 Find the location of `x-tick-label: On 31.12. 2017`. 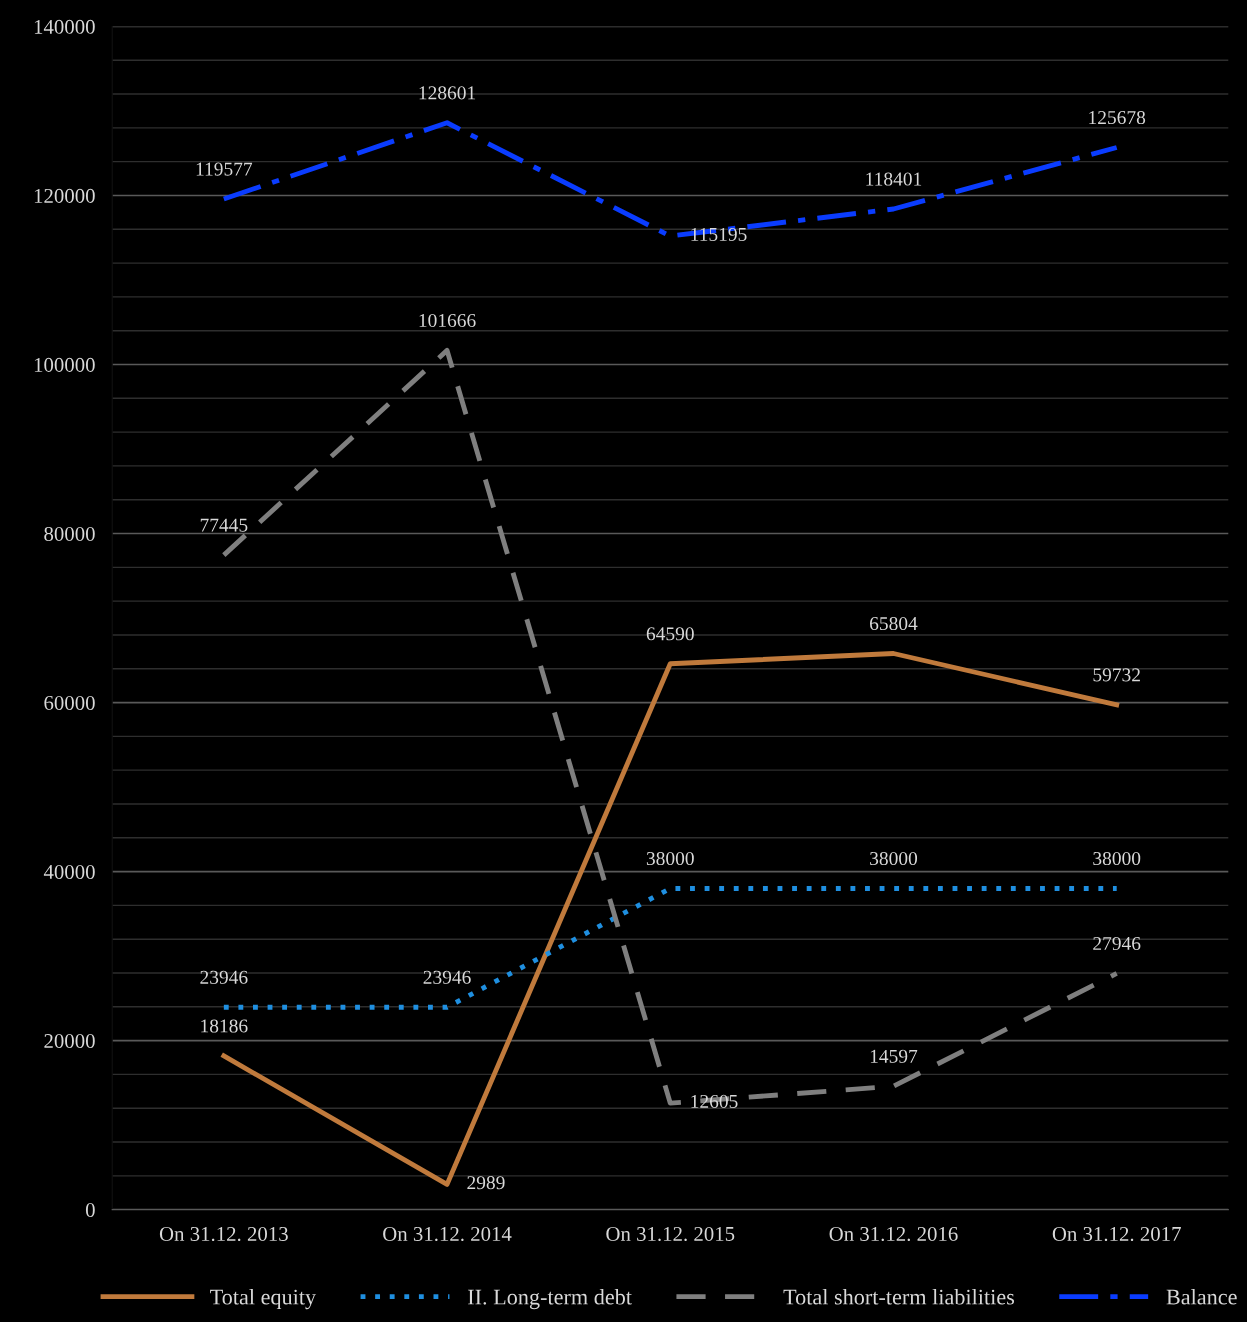

x-tick-label: On 31.12. 2017 is located at coordinates (1116, 1234).